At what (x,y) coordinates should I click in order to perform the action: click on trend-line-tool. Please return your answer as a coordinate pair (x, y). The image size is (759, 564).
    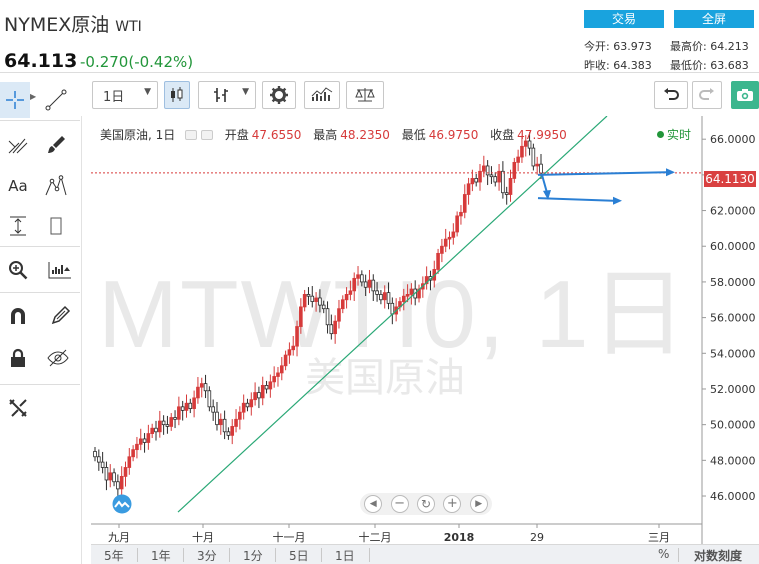
    Looking at the image, I should click on (56, 100).